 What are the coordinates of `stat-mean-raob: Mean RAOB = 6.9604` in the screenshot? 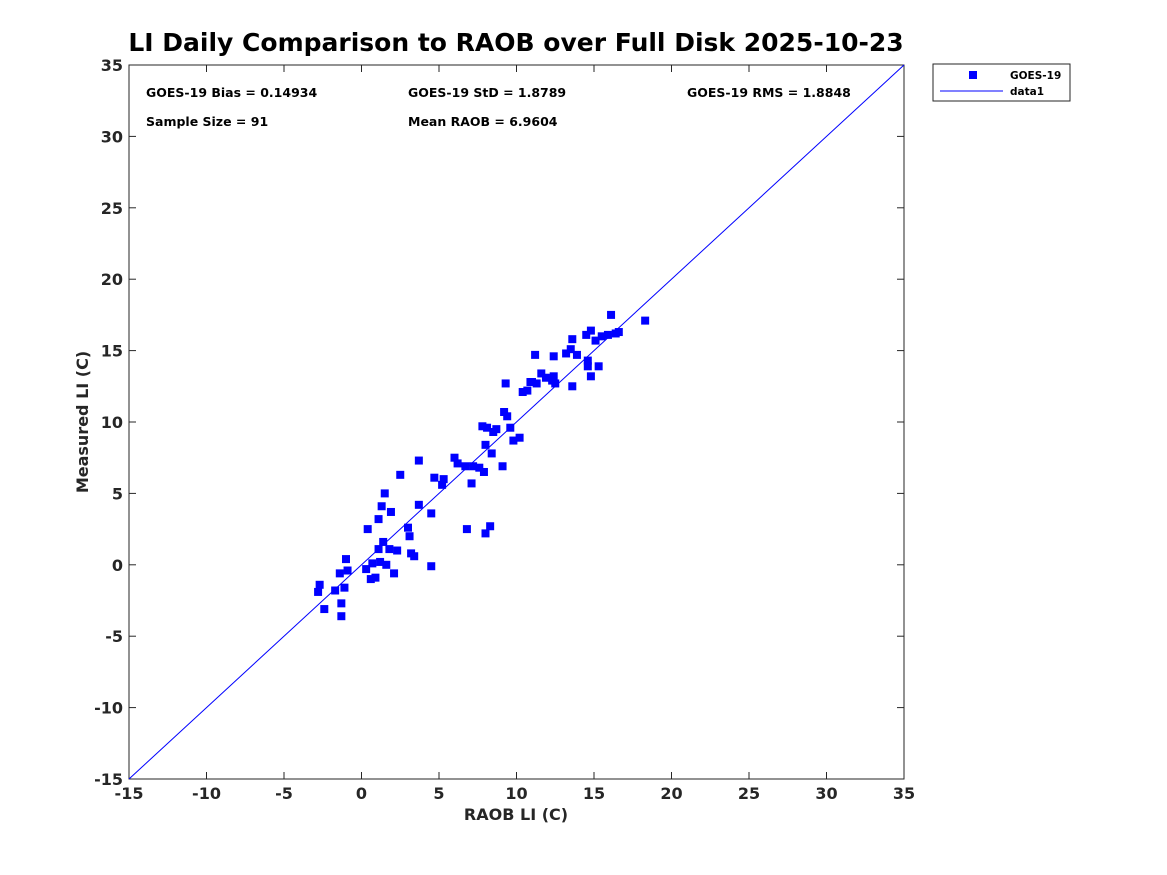 It's located at (483, 121).